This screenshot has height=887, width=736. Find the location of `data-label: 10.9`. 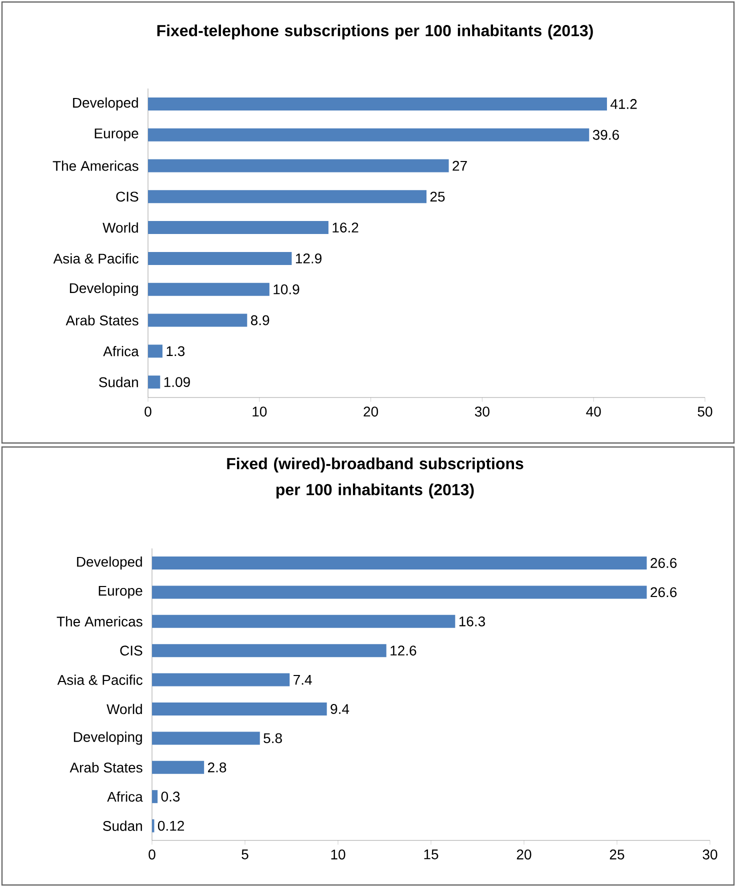

data-label: 10.9 is located at coordinates (287, 289).